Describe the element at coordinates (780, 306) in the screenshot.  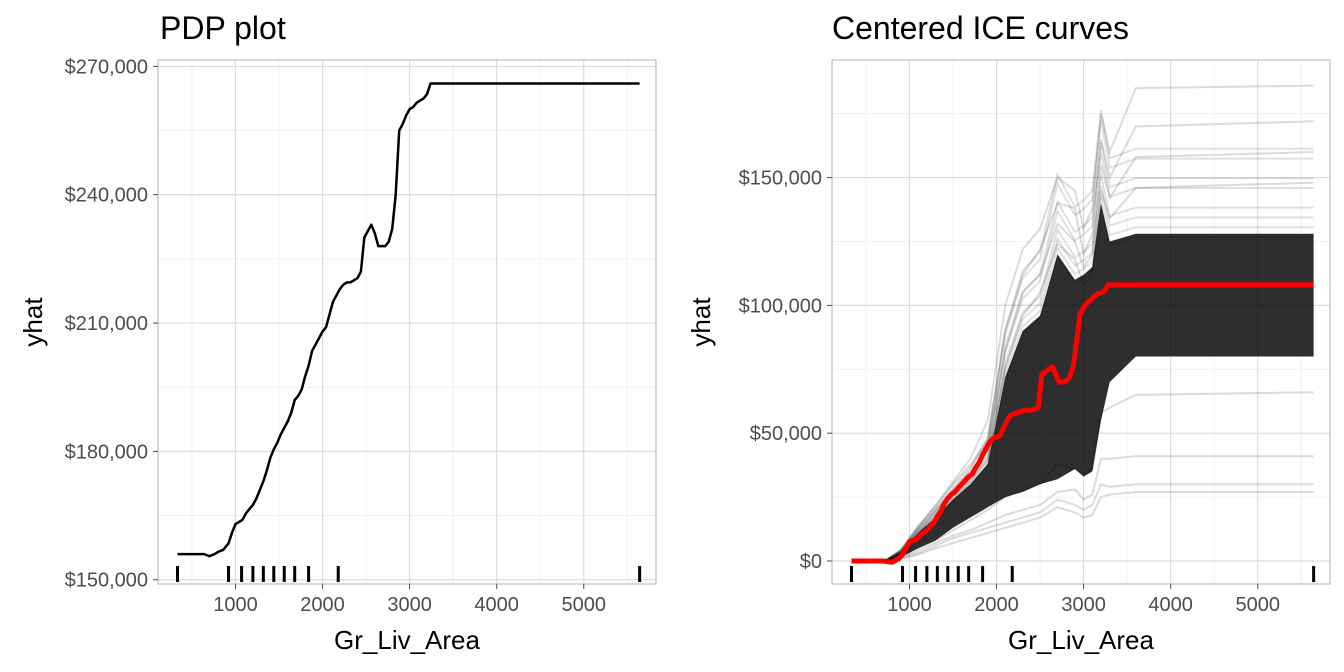
I see `ice-y-tick-label: $100,000` at that location.